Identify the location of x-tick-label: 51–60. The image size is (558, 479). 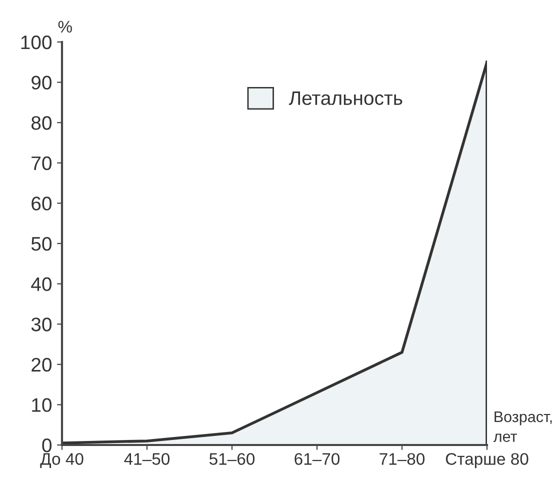
(232, 459).